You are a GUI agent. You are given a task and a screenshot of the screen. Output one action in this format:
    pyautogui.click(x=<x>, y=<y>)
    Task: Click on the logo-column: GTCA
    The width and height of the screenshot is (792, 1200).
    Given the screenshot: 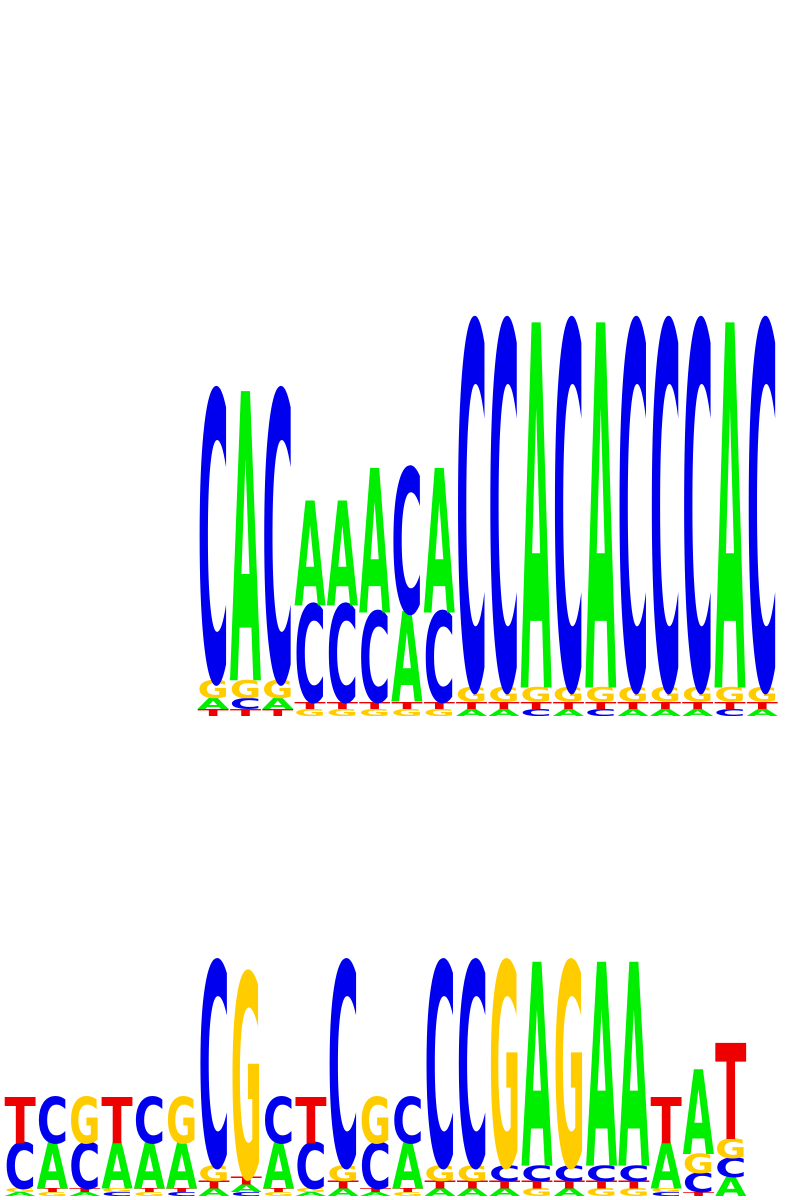 What is the action you would take?
    pyautogui.click(x=440, y=579)
    